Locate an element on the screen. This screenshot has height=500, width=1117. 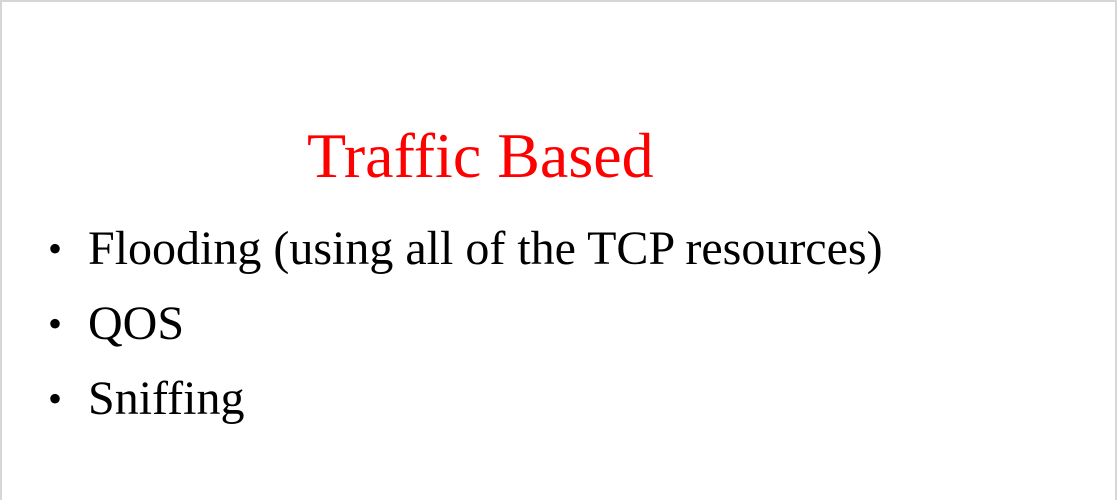
bullet-text: QOS is located at coordinates (136, 323).